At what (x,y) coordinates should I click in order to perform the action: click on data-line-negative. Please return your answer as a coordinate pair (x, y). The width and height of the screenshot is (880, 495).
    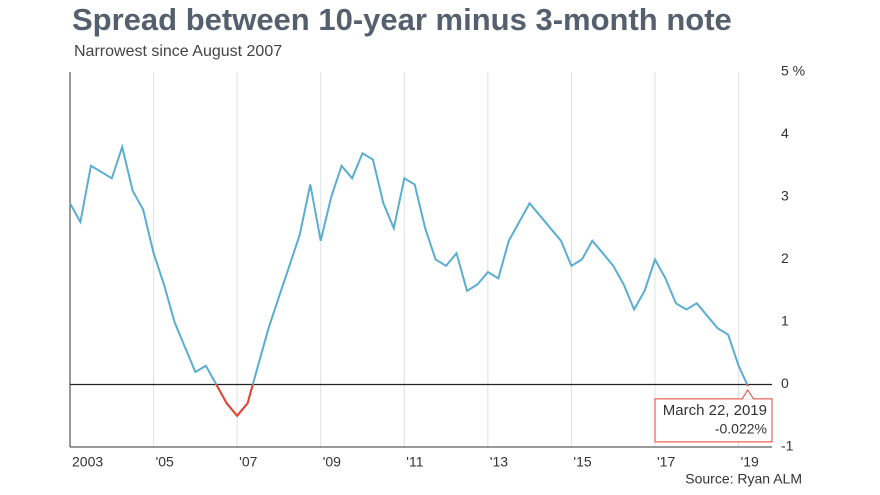
    Looking at the image, I should click on (482, 401).